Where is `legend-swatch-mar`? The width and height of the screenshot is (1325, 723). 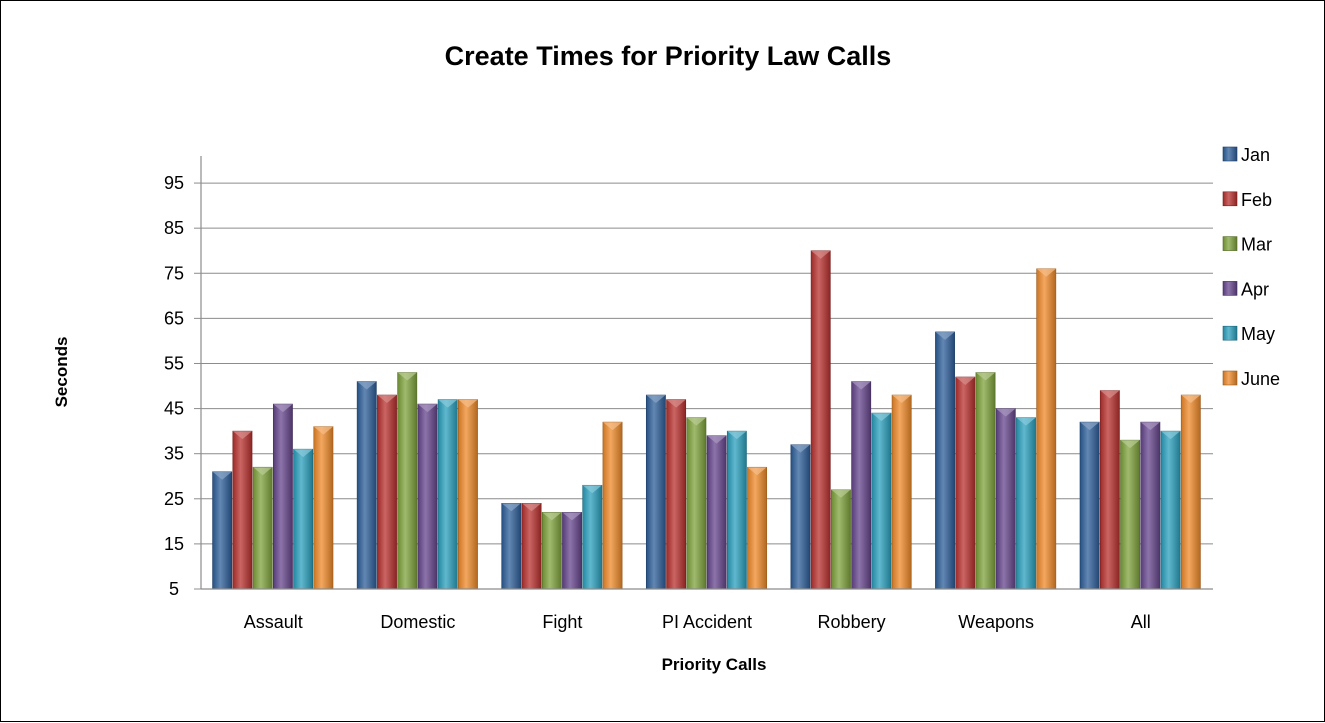 legend-swatch-mar is located at coordinates (1230, 243).